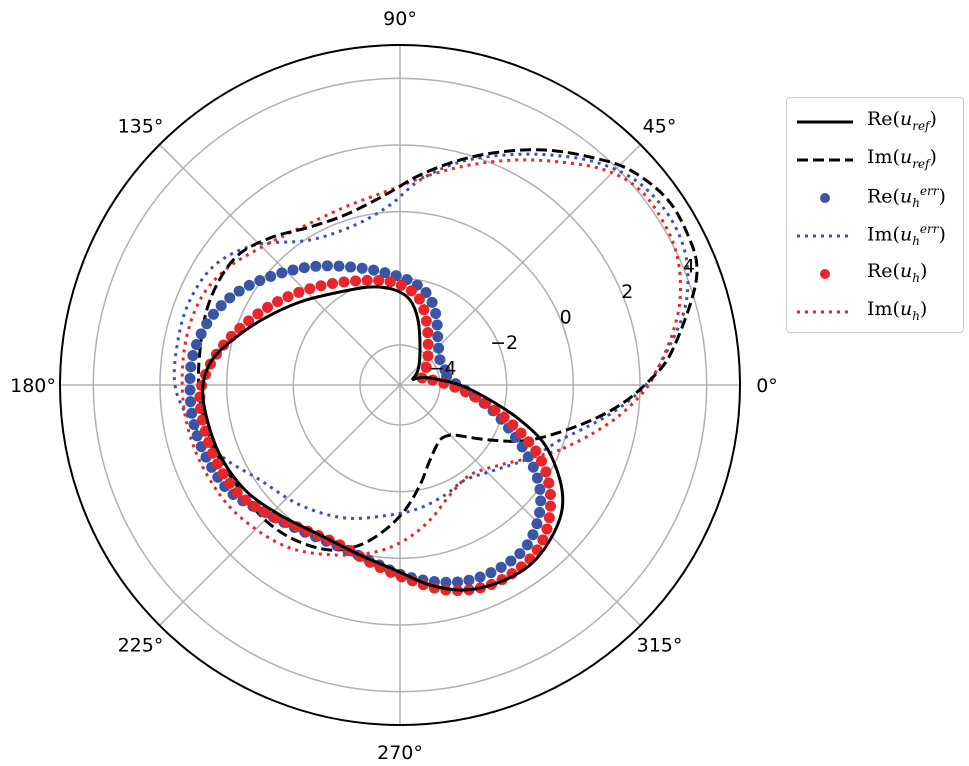  Describe the element at coordinates (825, 236) in the screenshot. I see `blue-dotted-line-icon` at that location.